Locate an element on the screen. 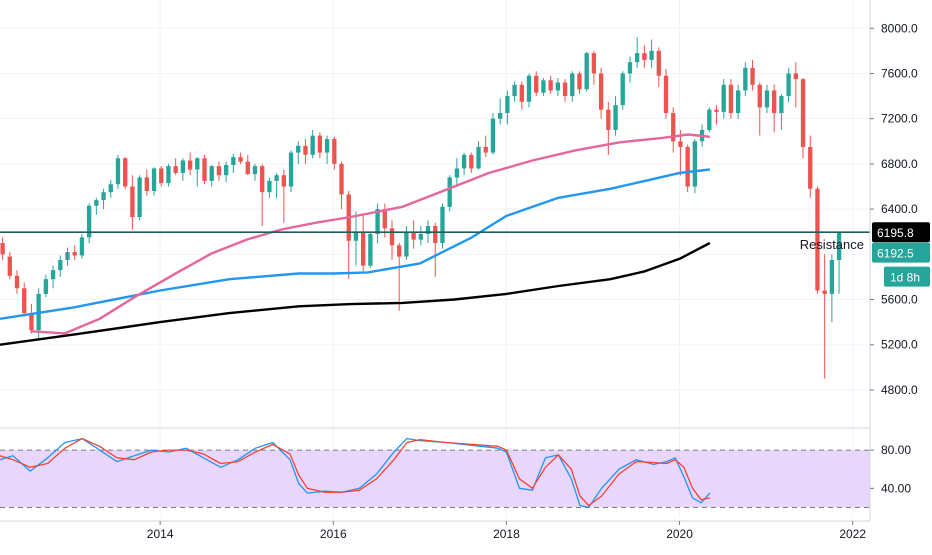 The width and height of the screenshot is (932, 555). price-tick-label: 7200.0 is located at coordinates (899, 119).